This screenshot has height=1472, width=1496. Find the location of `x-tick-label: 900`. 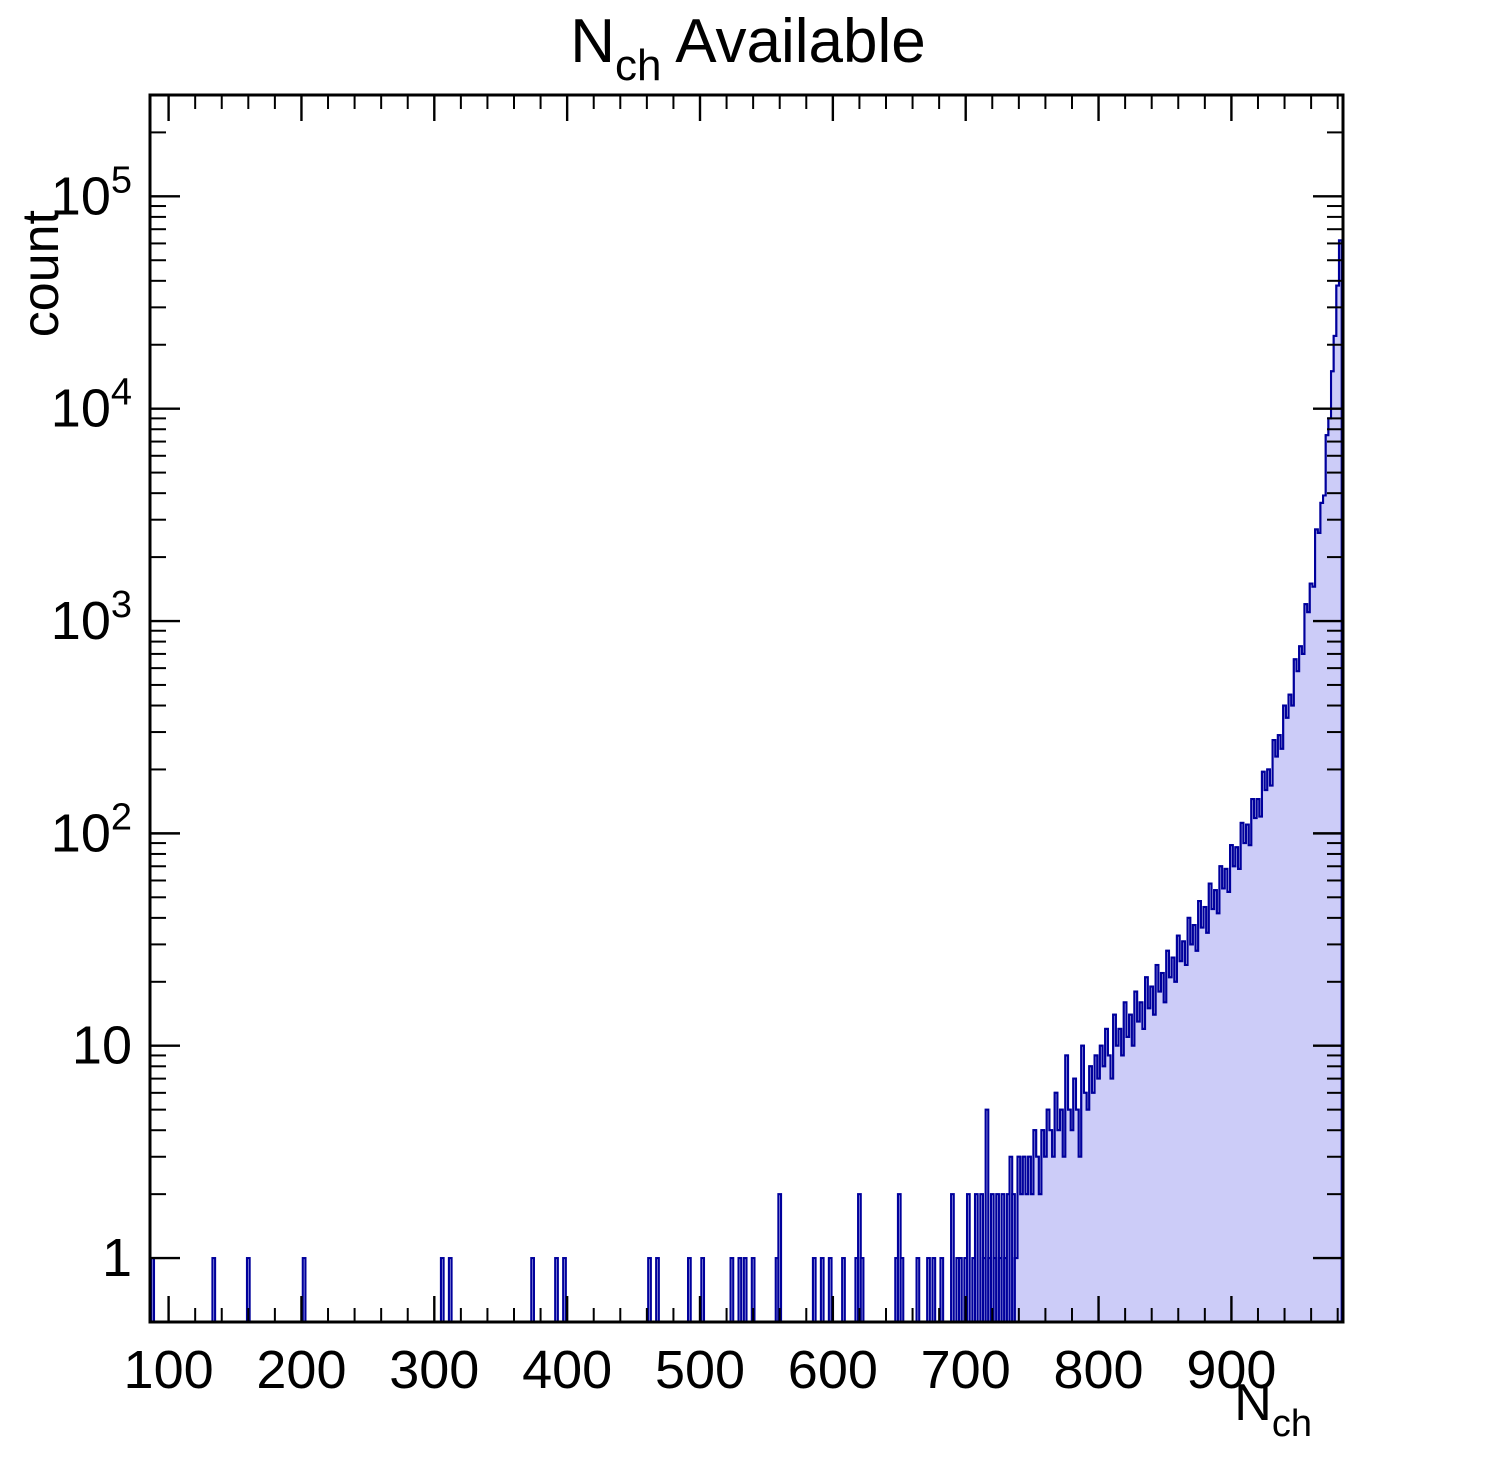

x-tick-label: 900 is located at coordinates (1231, 1370).